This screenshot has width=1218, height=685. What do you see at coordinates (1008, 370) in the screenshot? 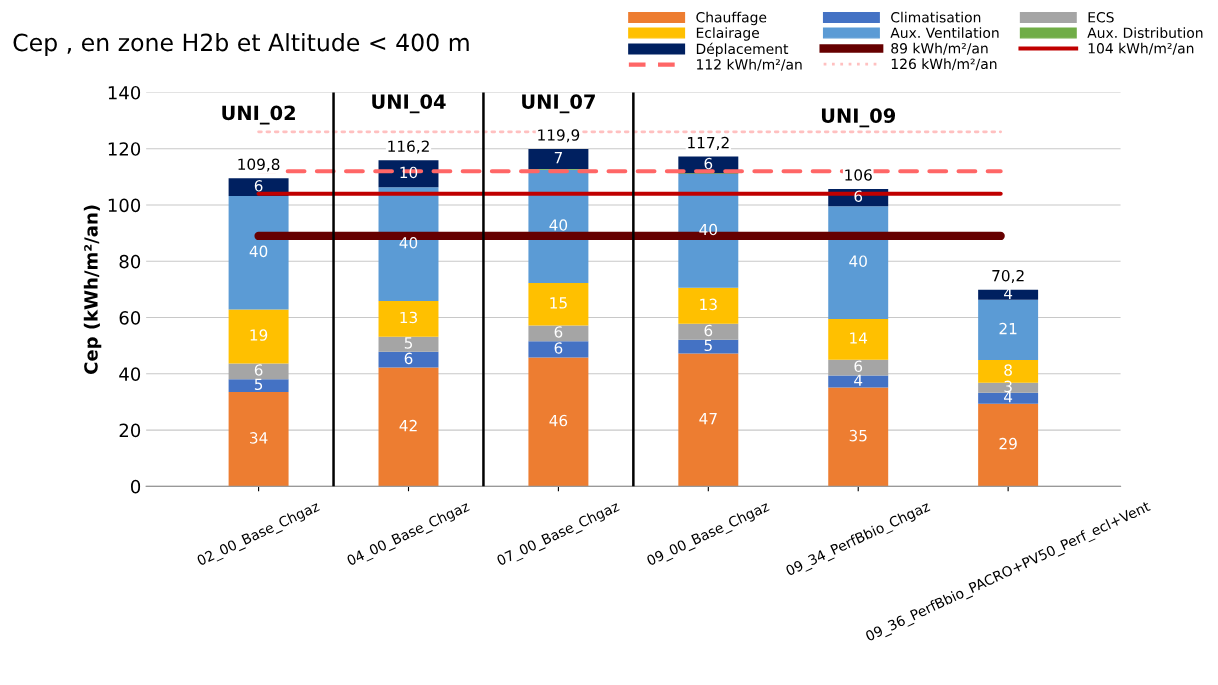
I see `data-label: 8` at bounding box center [1008, 370].